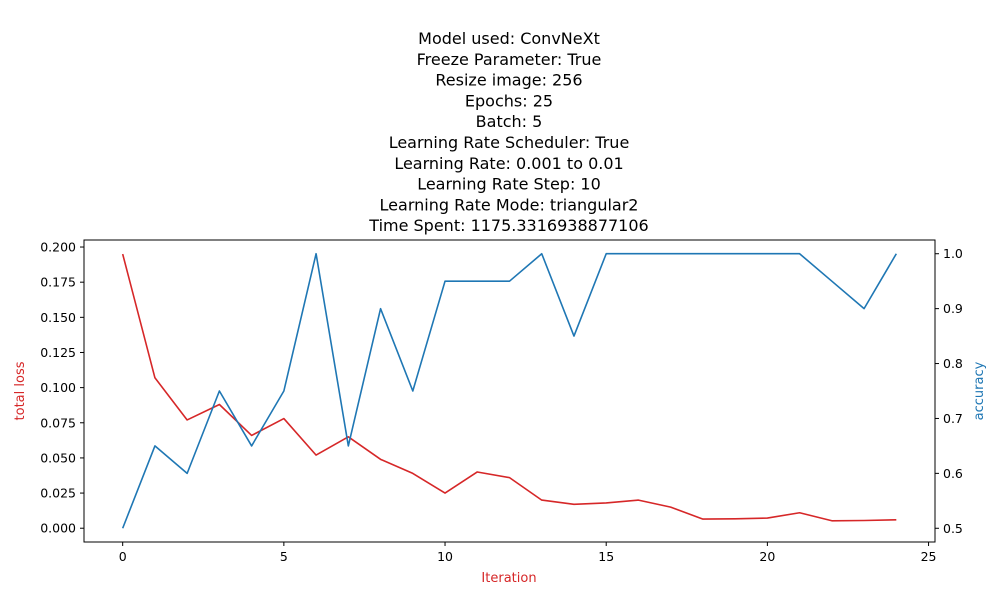 The image size is (1000, 600). What do you see at coordinates (508, 578) in the screenshot?
I see `x-axis-label: Iteration` at bounding box center [508, 578].